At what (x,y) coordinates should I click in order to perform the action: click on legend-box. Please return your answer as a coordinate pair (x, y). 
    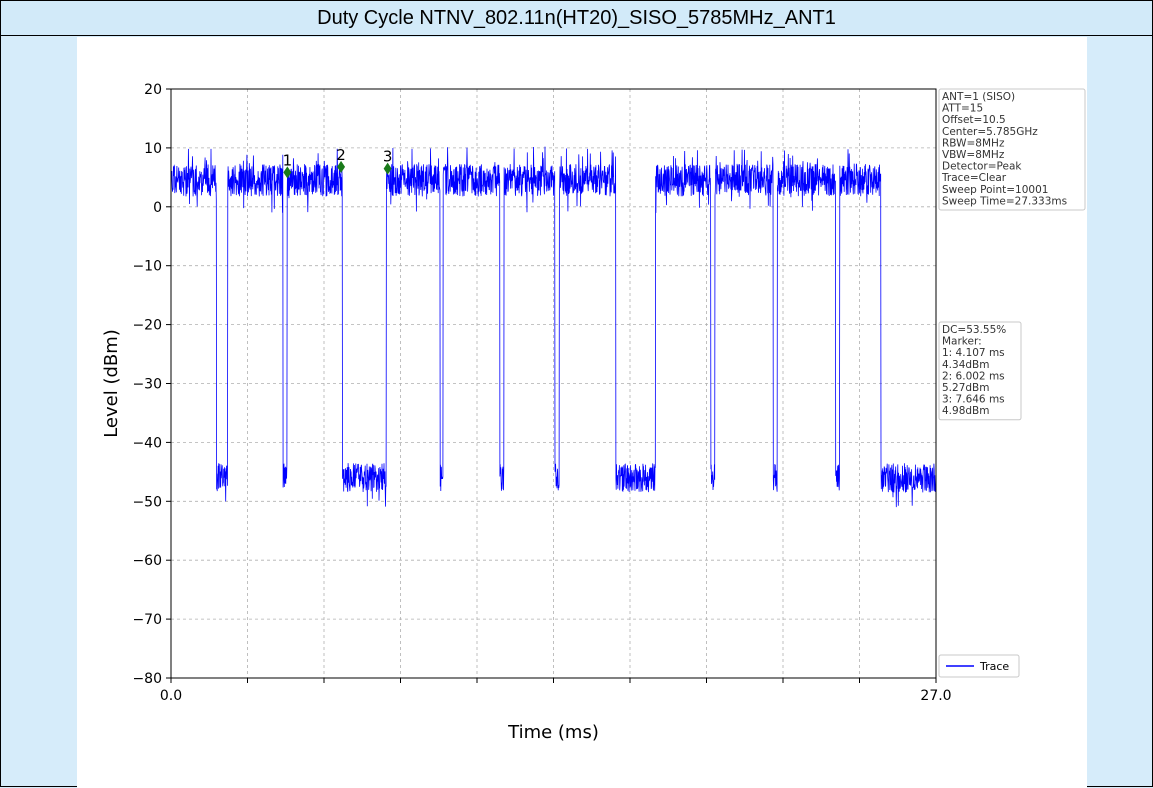
    Looking at the image, I should click on (979, 666).